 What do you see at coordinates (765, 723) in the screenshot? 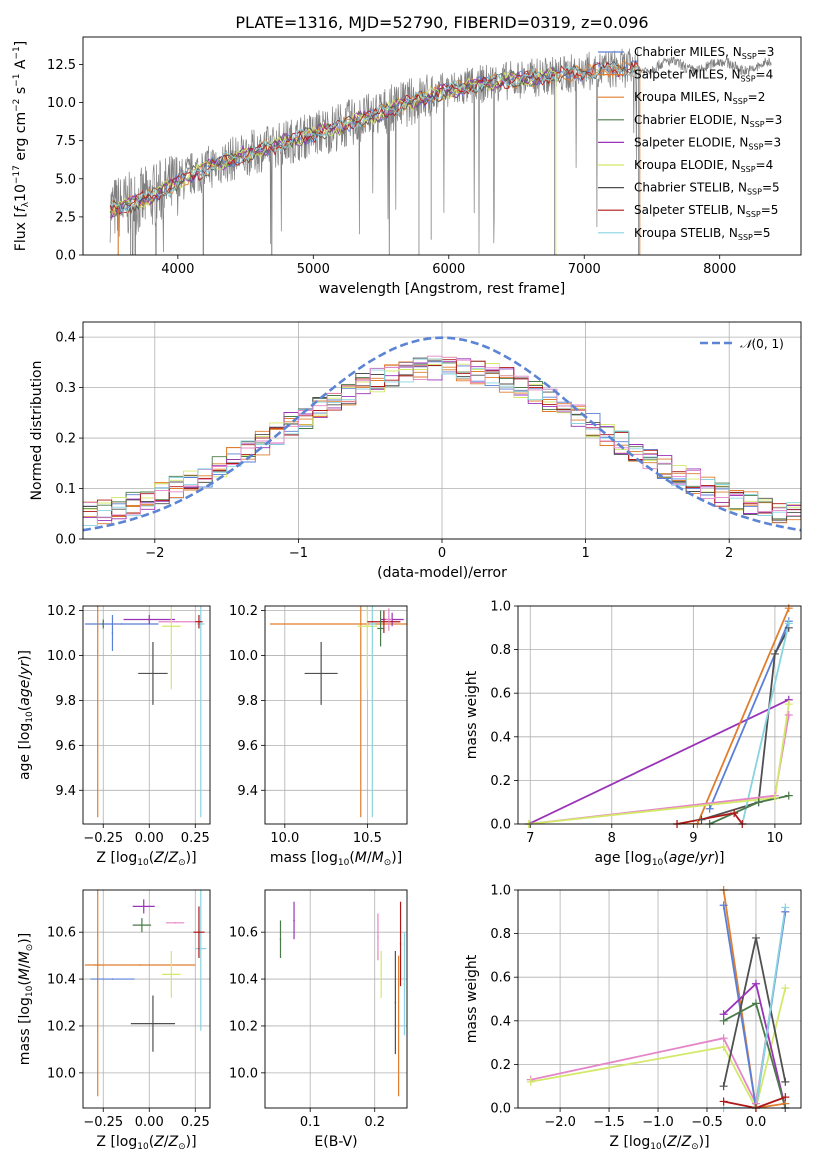
I see `series-line-kroupa_stelib` at bounding box center [765, 723].